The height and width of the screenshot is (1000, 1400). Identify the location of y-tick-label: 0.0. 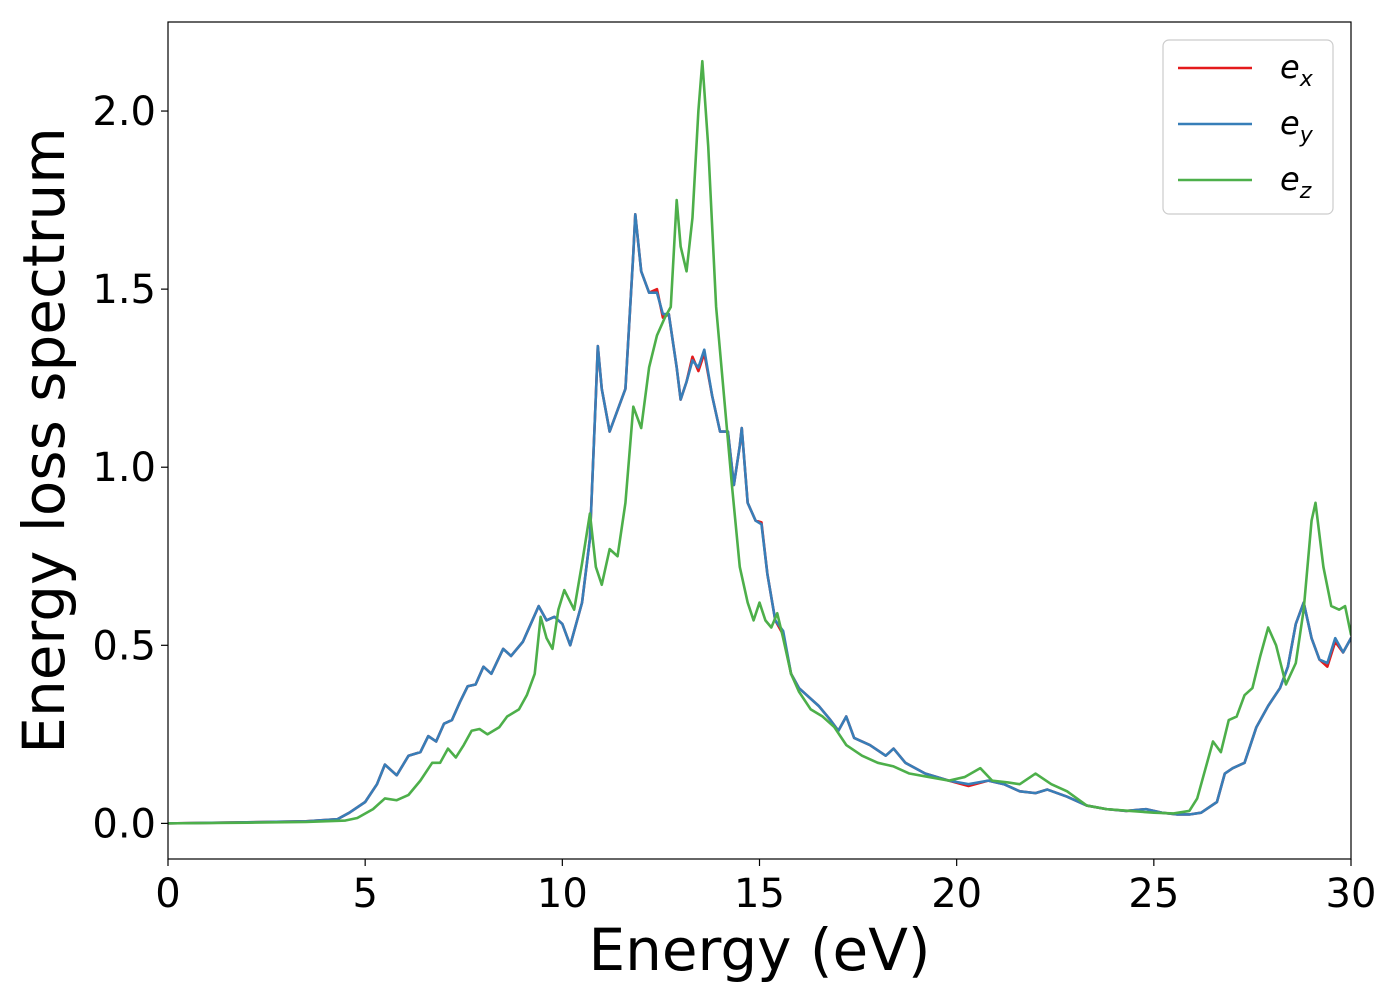
(124, 824).